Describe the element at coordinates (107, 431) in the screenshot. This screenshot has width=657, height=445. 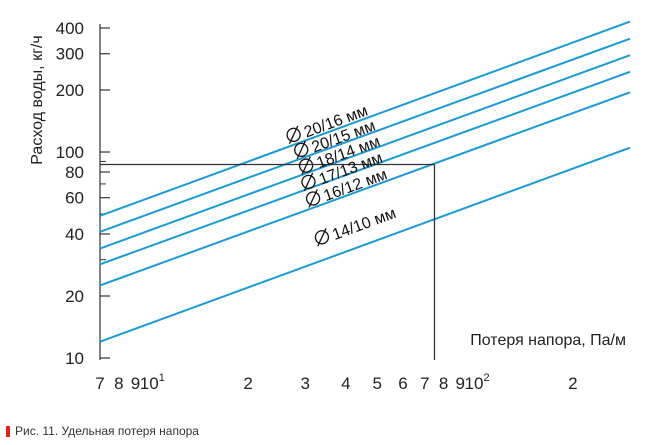
I see `caption-text: Рис. 11. Удельная потеря напора` at that location.